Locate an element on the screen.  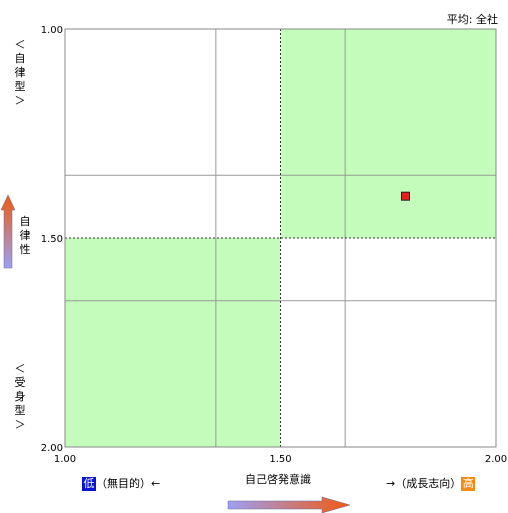
average-label: 平均: 全社 is located at coordinates (472, 19).